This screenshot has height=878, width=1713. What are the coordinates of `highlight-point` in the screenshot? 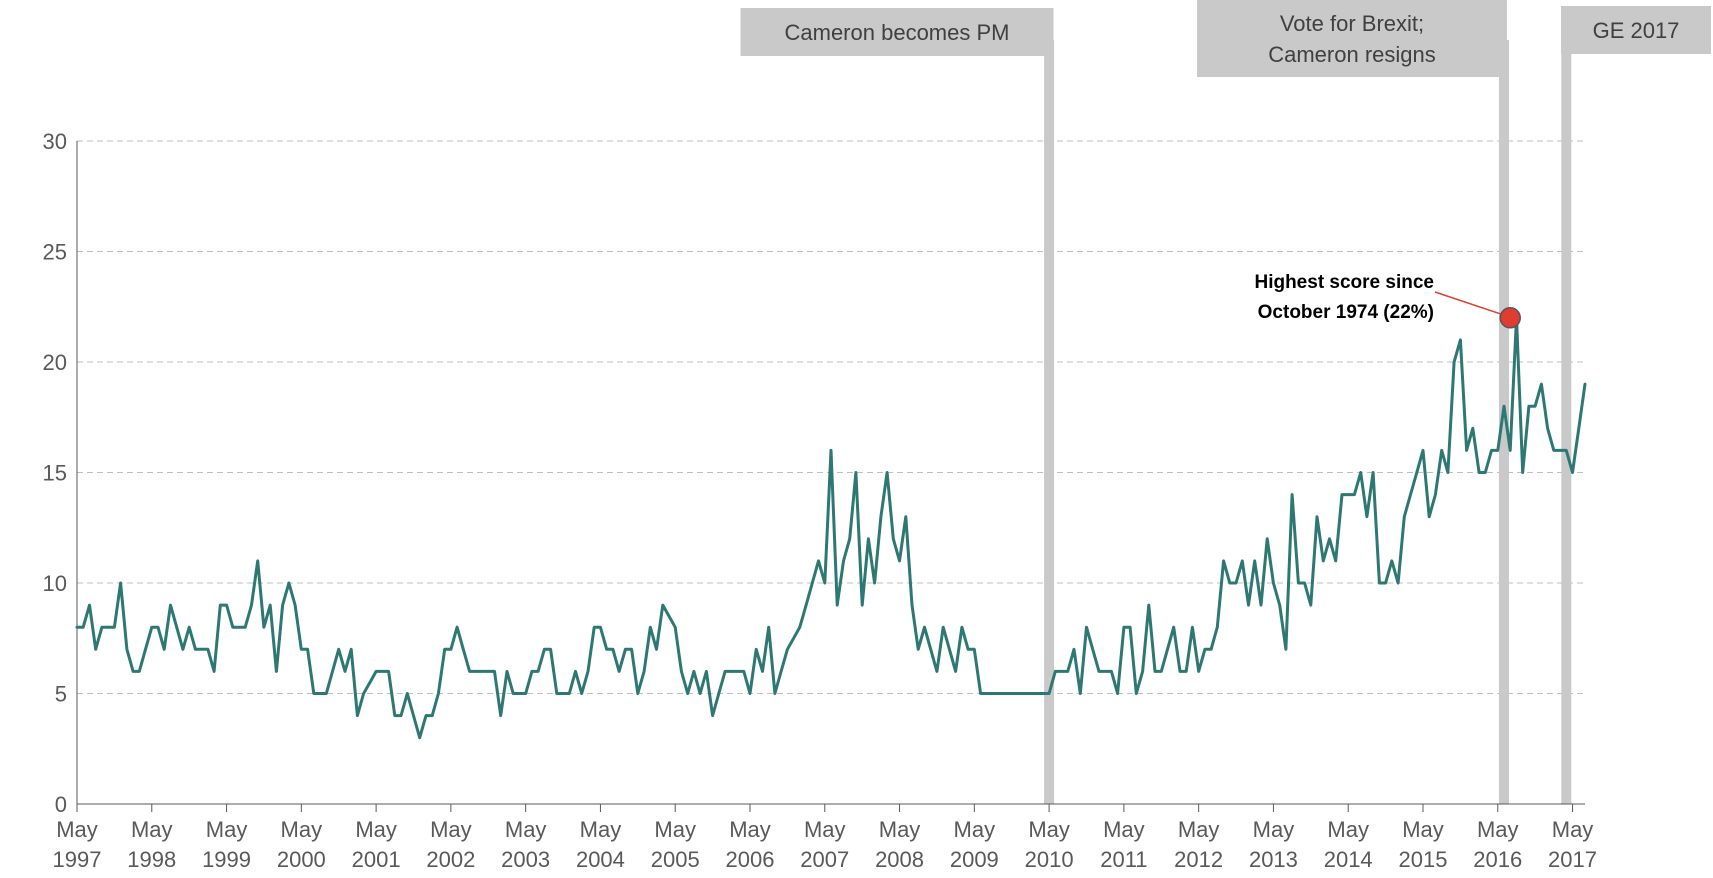 It's located at (1510, 318).